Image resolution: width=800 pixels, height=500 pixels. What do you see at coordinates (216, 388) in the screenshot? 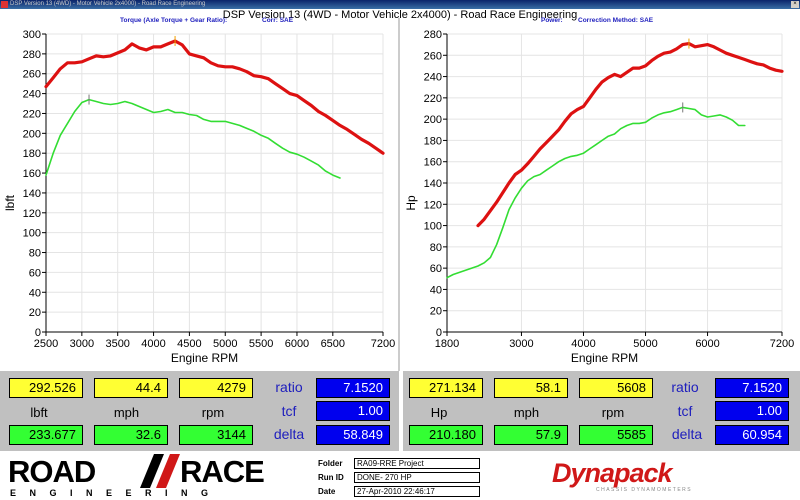
I see `torque-peak-rpm: 4279` at bounding box center [216, 388].